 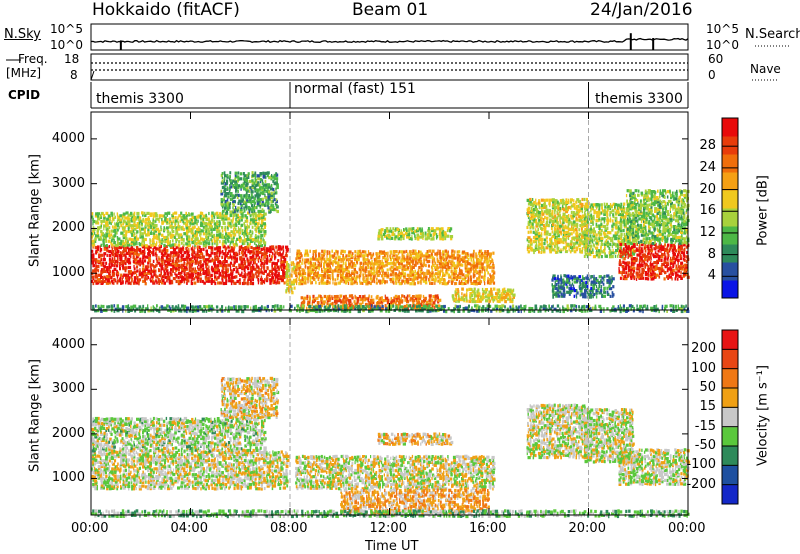 I want to click on velocity-ytick-label-2: 3000, so click(x=68, y=389).